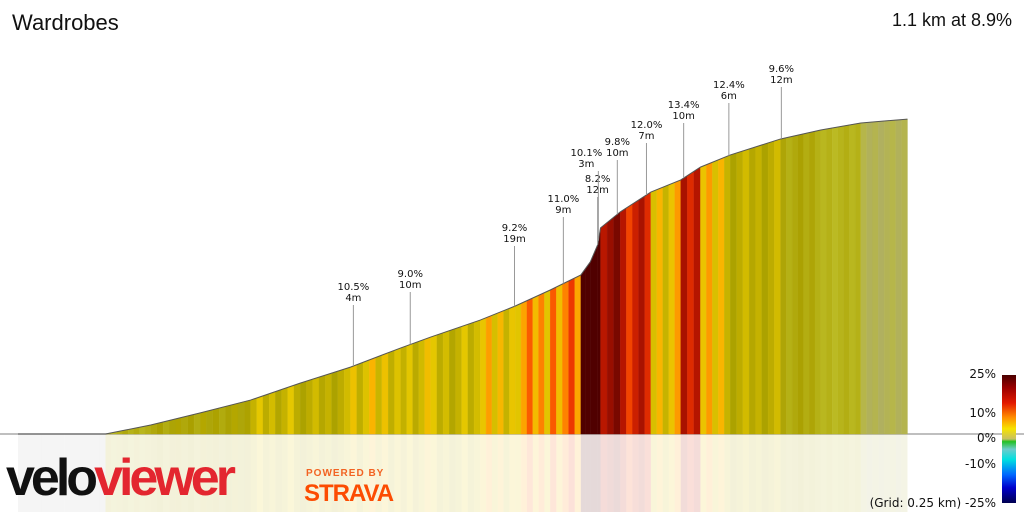 This screenshot has width=1024, height=512. I want to click on annotation-length: 4m, so click(353, 298).